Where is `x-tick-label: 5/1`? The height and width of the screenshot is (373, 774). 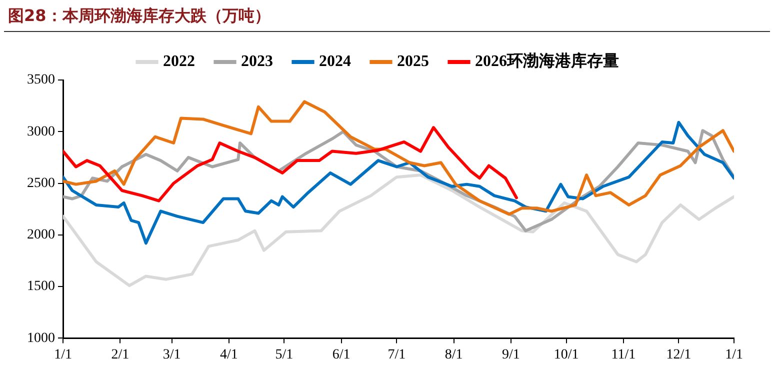 x-tick-label: 5/1 is located at coordinates (284, 354).